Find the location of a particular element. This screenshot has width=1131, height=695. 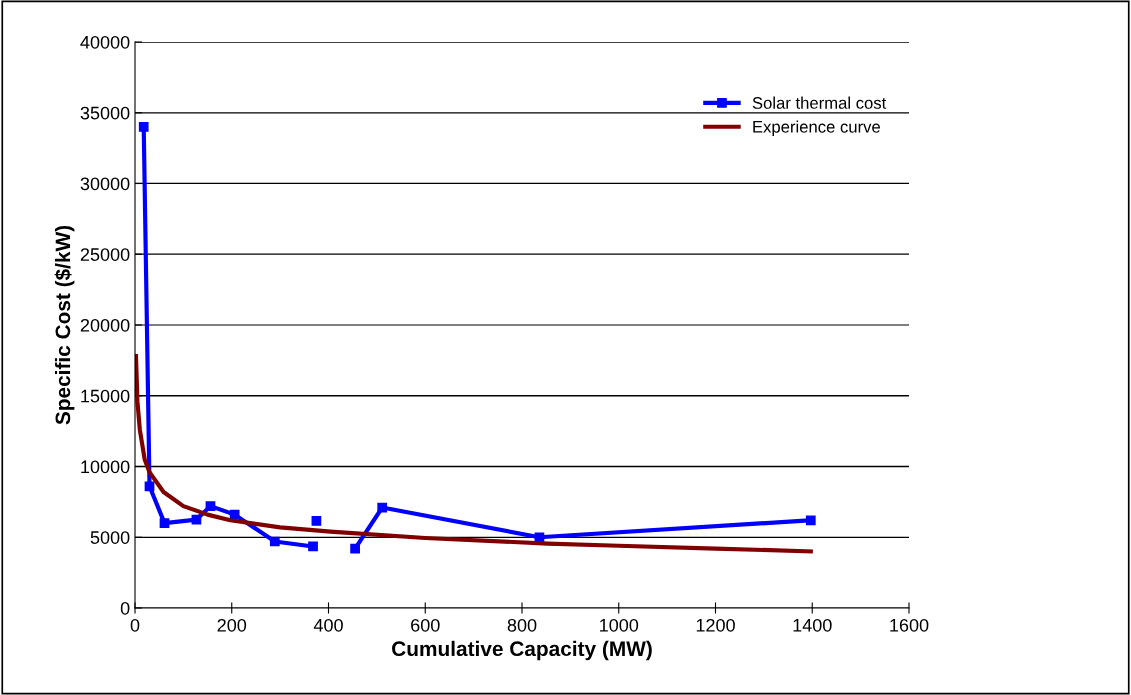

y-tick-label: 0 is located at coordinates (125, 608).